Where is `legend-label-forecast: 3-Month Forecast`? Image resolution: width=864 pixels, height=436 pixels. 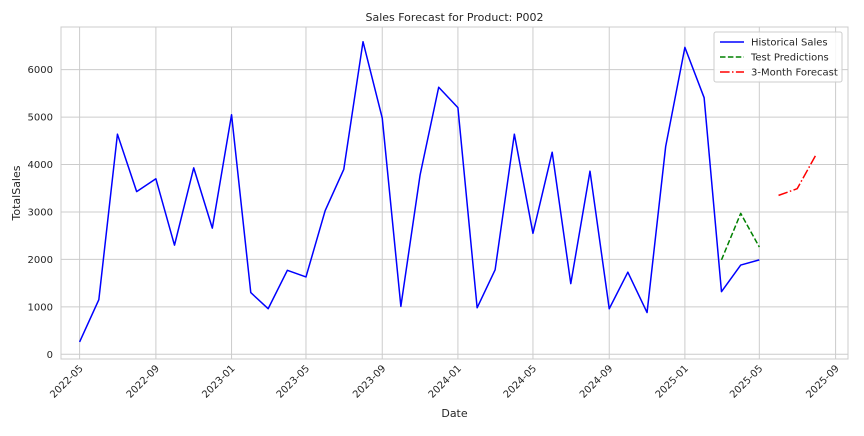 legend-label-forecast: 3-Month Forecast is located at coordinates (794, 73).